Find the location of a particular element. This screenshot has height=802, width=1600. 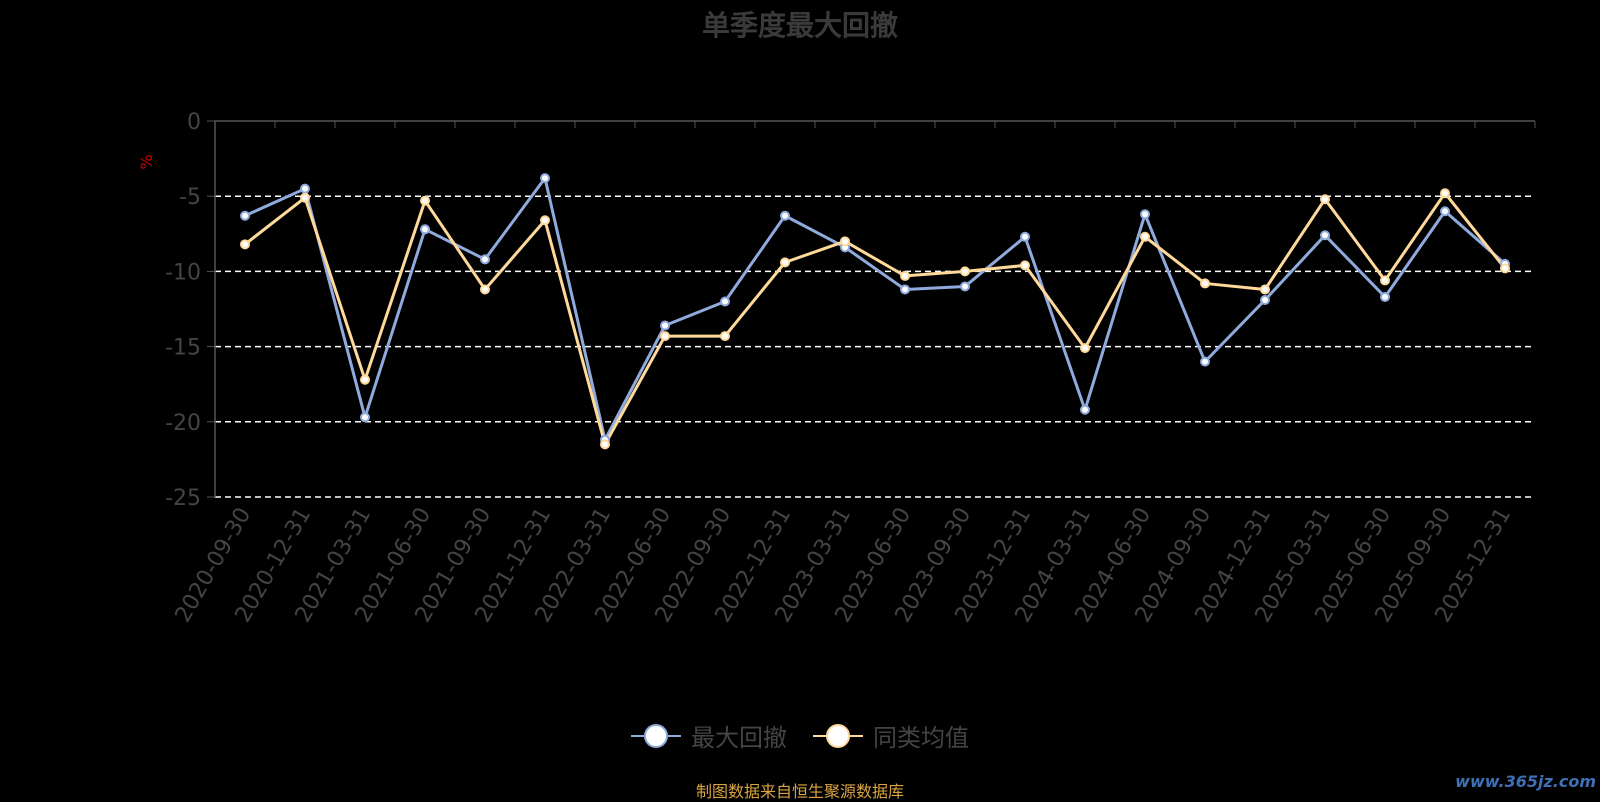

watermark: www.365jz.com is located at coordinates (1525, 781).